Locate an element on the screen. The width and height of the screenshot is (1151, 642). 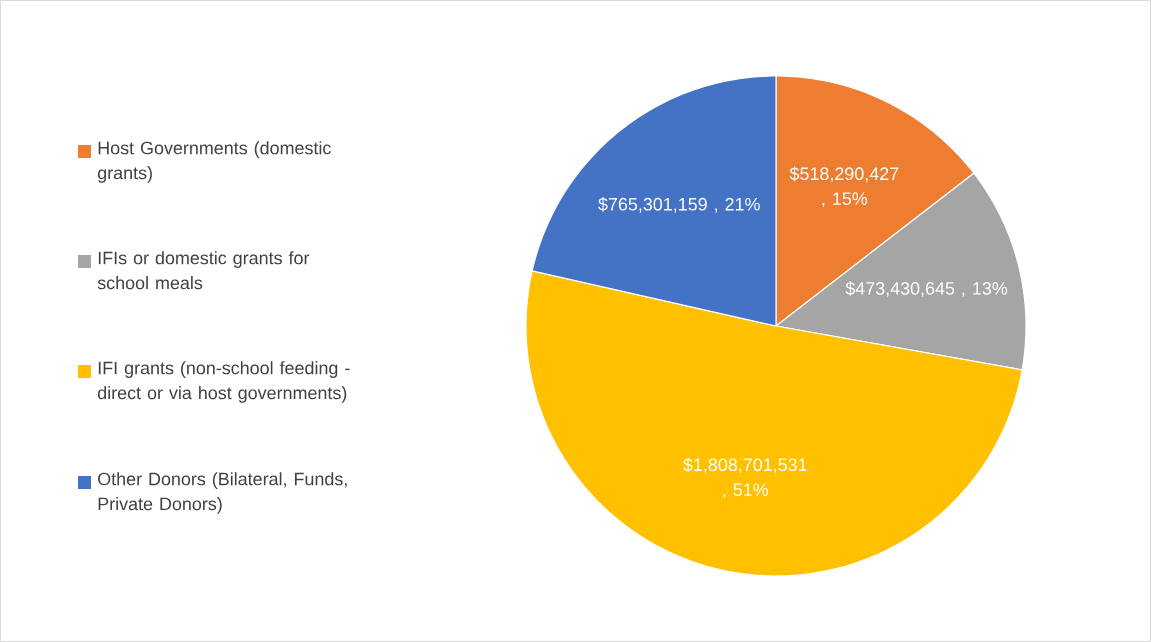
data-label: $765,301,159 , 21% is located at coordinates (679, 205).